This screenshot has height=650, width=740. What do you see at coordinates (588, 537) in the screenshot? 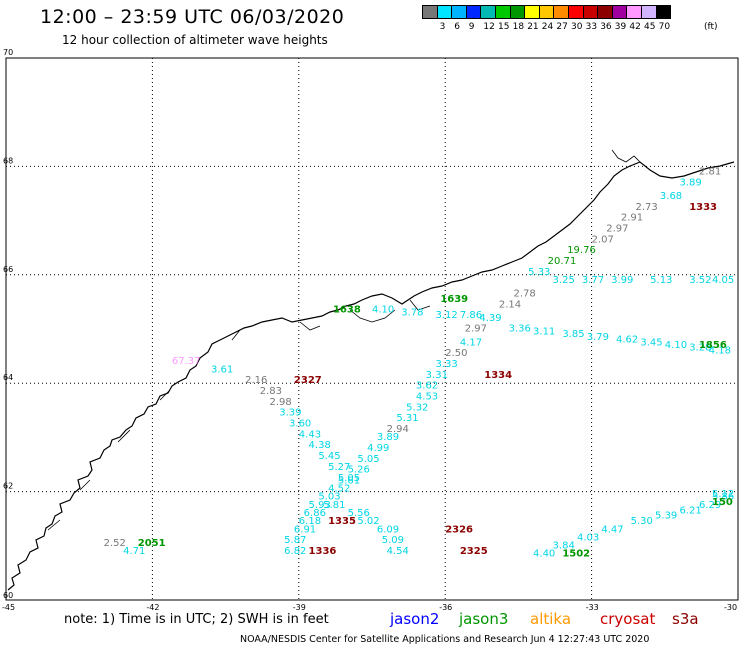
I see `wave-height-value: 4.03` at bounding box center [588, 537].